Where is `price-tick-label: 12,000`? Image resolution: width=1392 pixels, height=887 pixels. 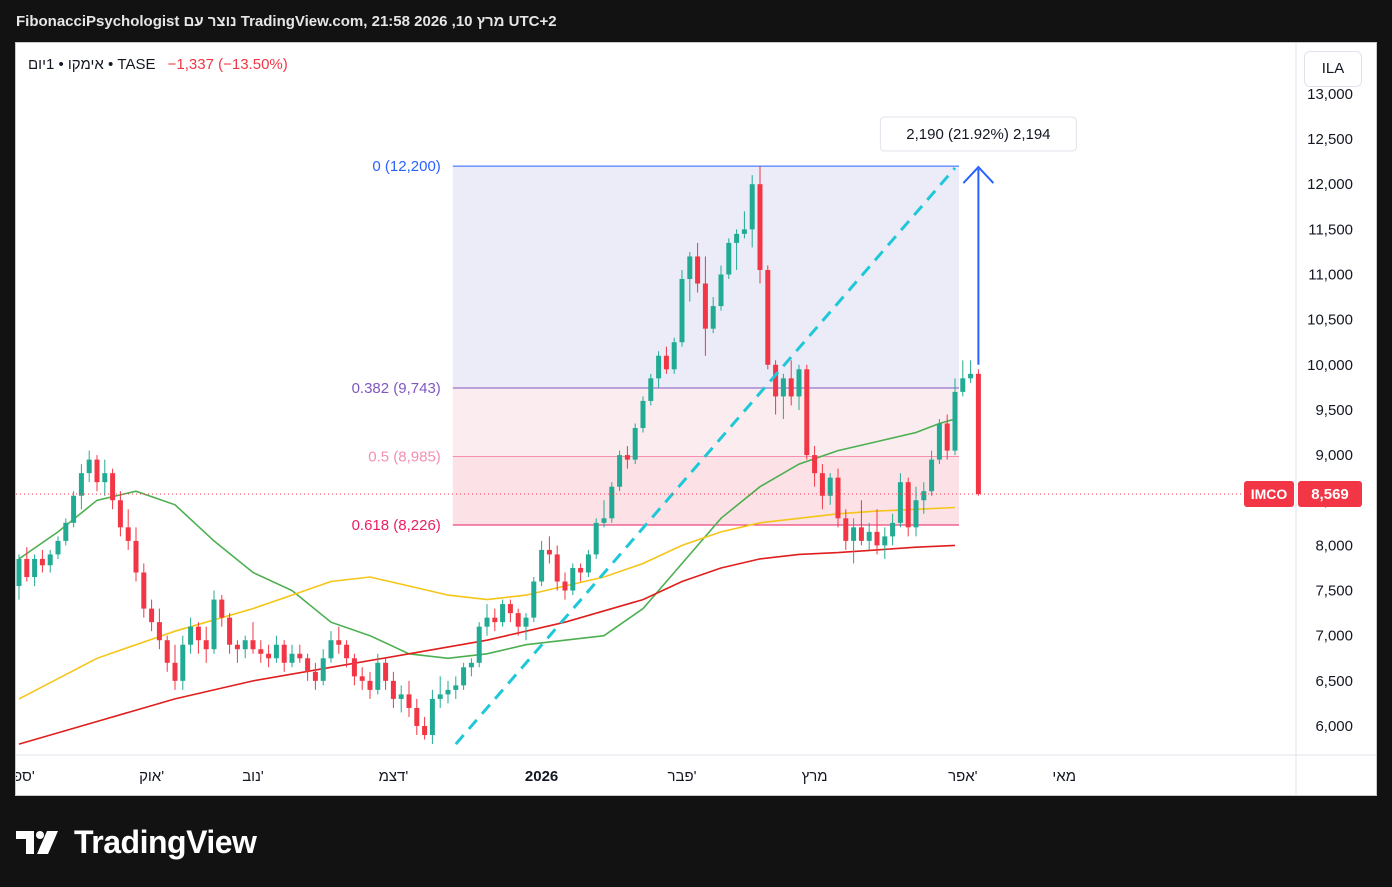
price-tick-label: 12,000 is located at coordinates (1330, 184).